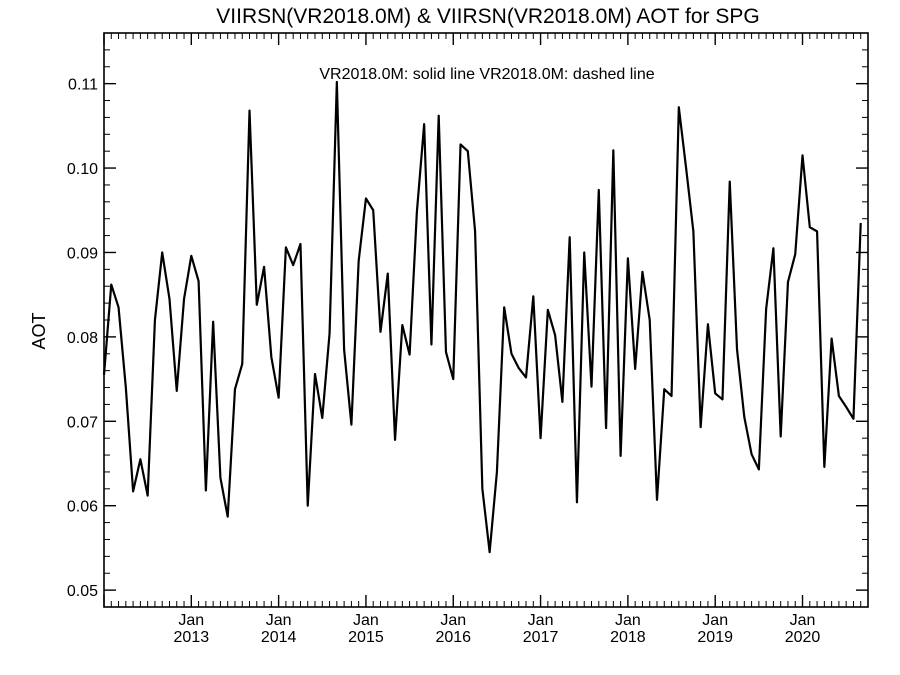 The height and width of the screenshot is (675, 900). What do you see at coordinates (83, 85) in the screenshot?
I see `y-tick-label: 0.11` at bounding box center [83, 85].